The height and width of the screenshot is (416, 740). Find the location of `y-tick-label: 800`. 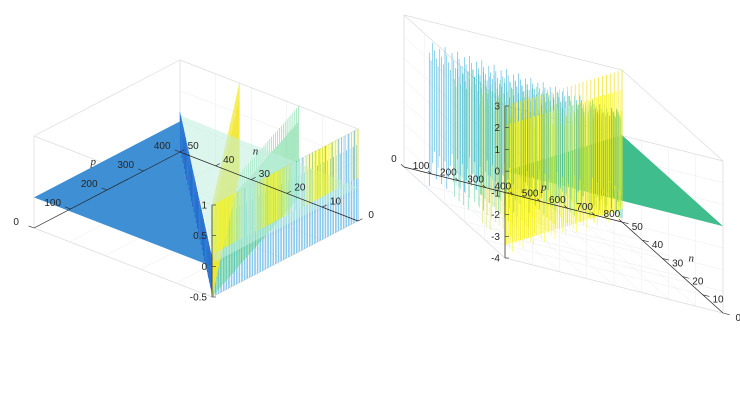

y-tick-label: 800 is located at coordinates (612, 214).